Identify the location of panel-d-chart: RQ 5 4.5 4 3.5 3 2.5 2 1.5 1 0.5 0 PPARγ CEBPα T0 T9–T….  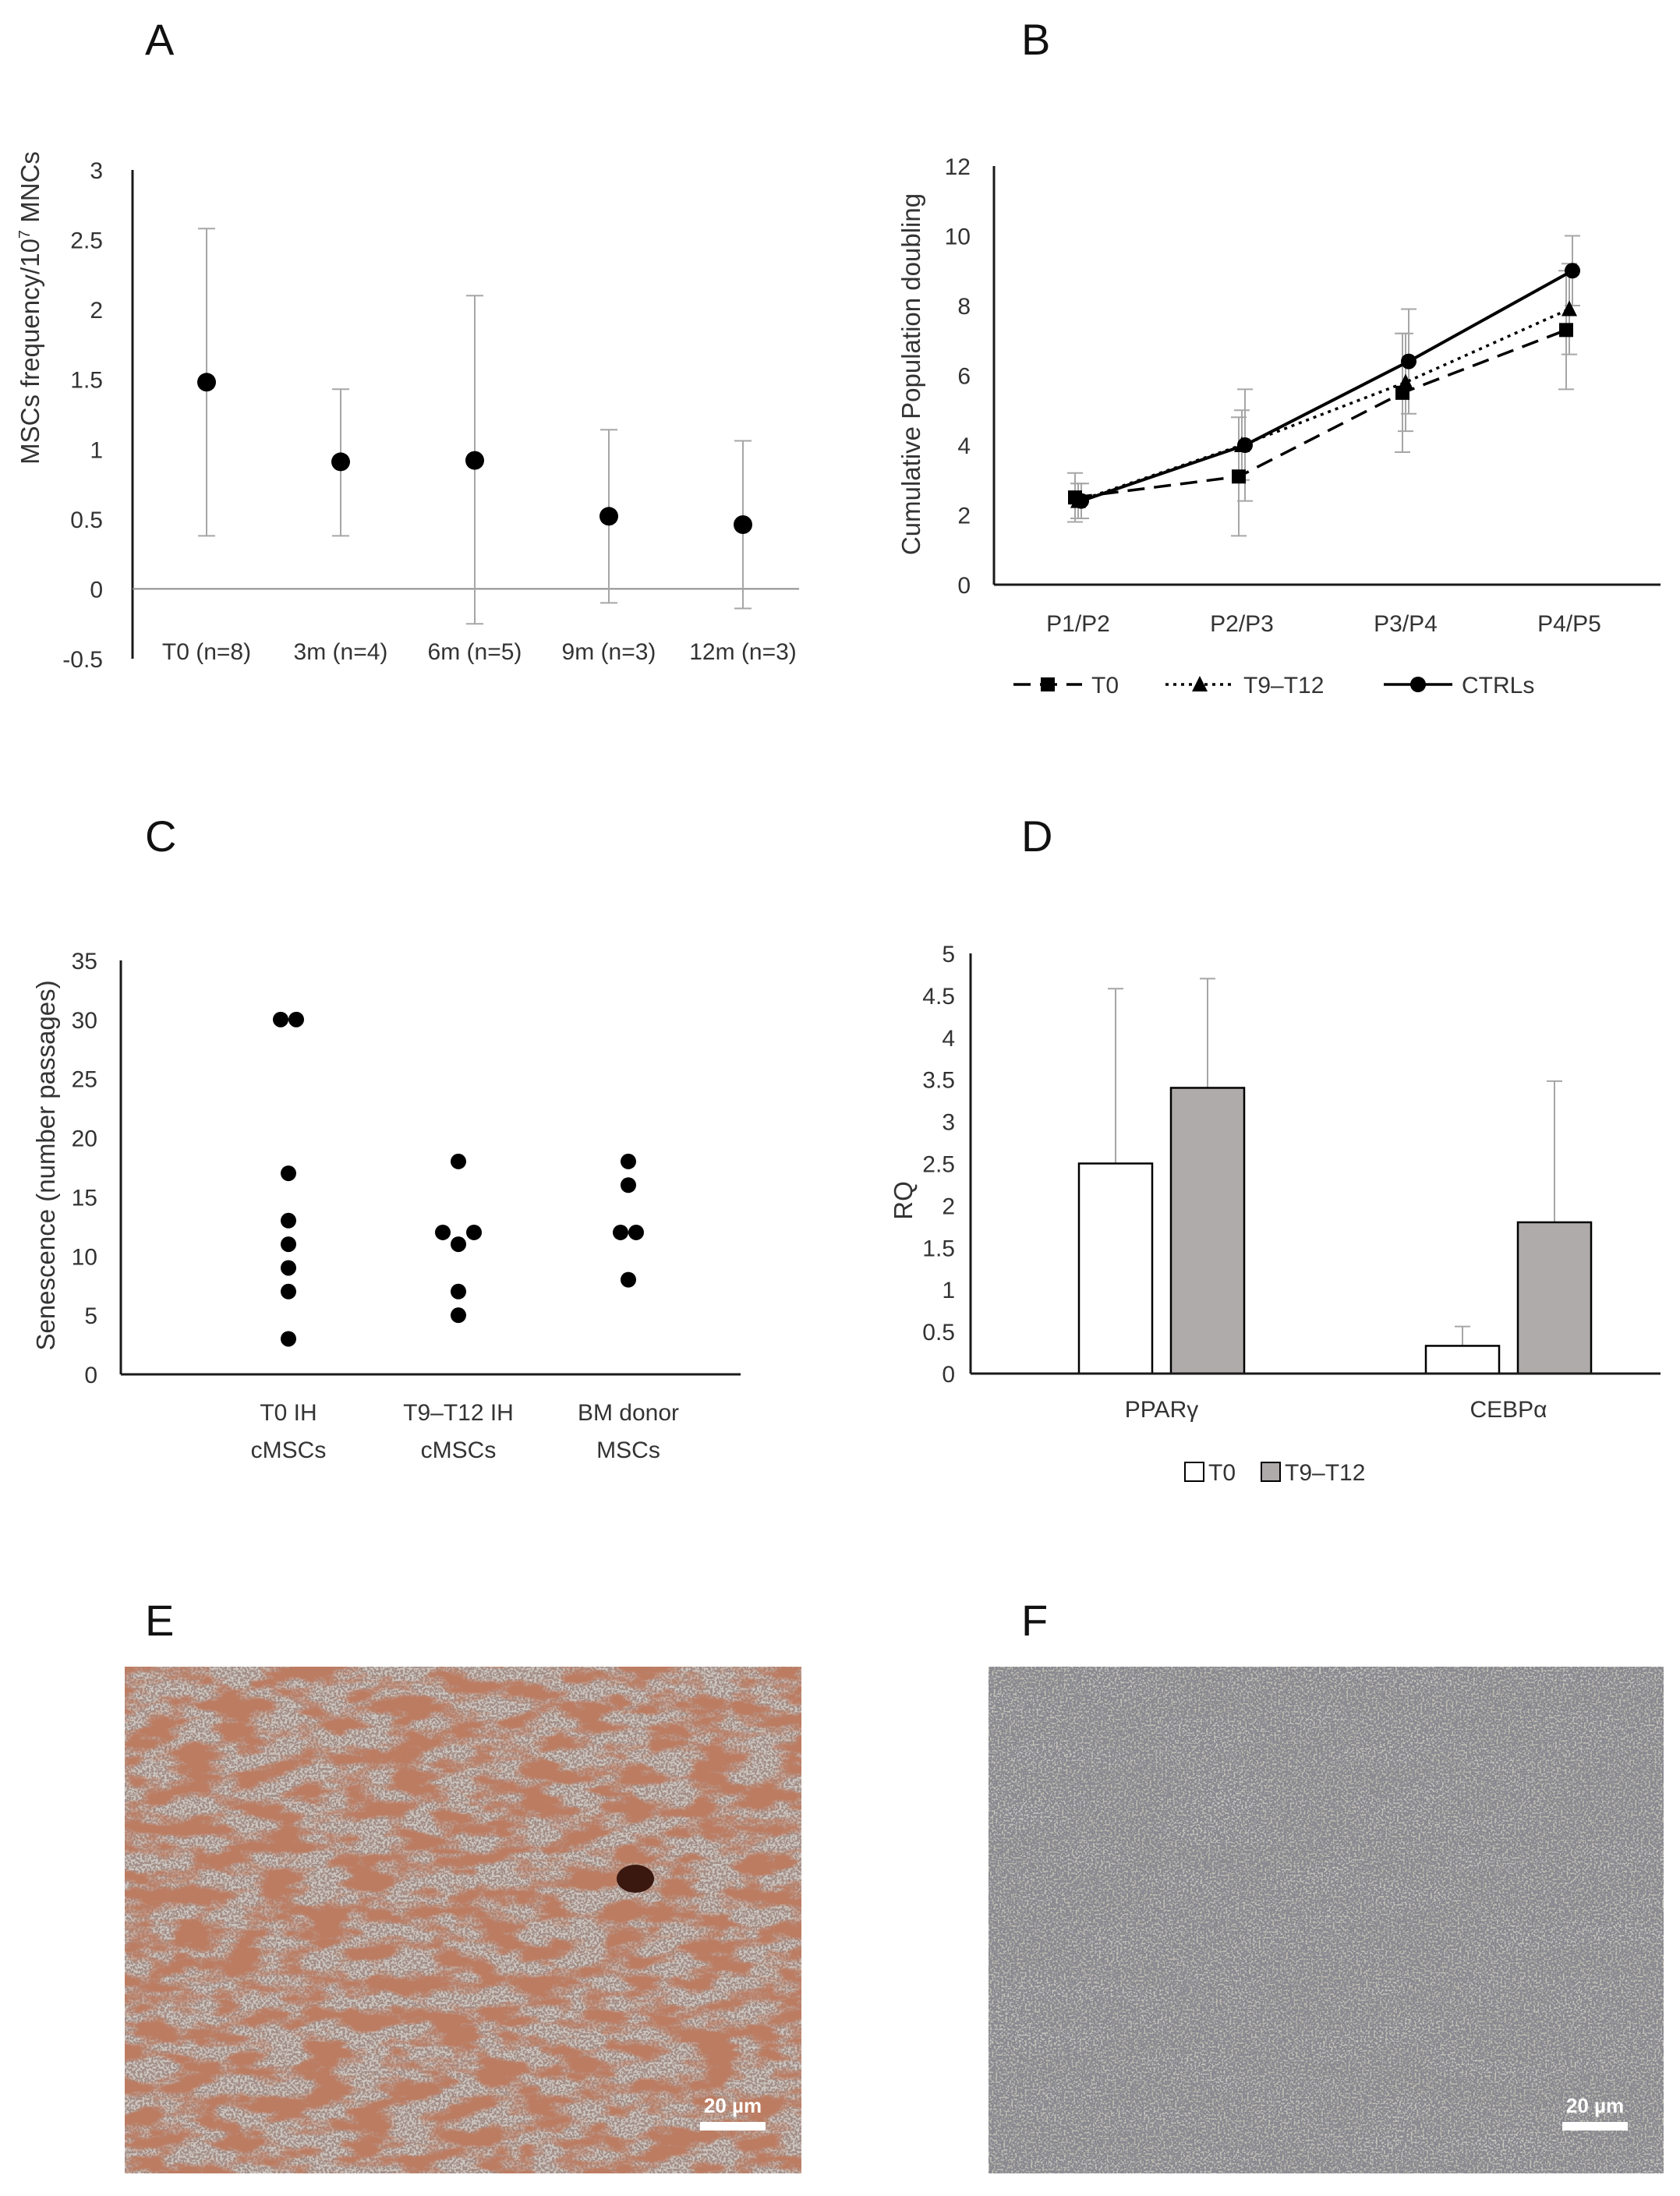
(1275, 1214).